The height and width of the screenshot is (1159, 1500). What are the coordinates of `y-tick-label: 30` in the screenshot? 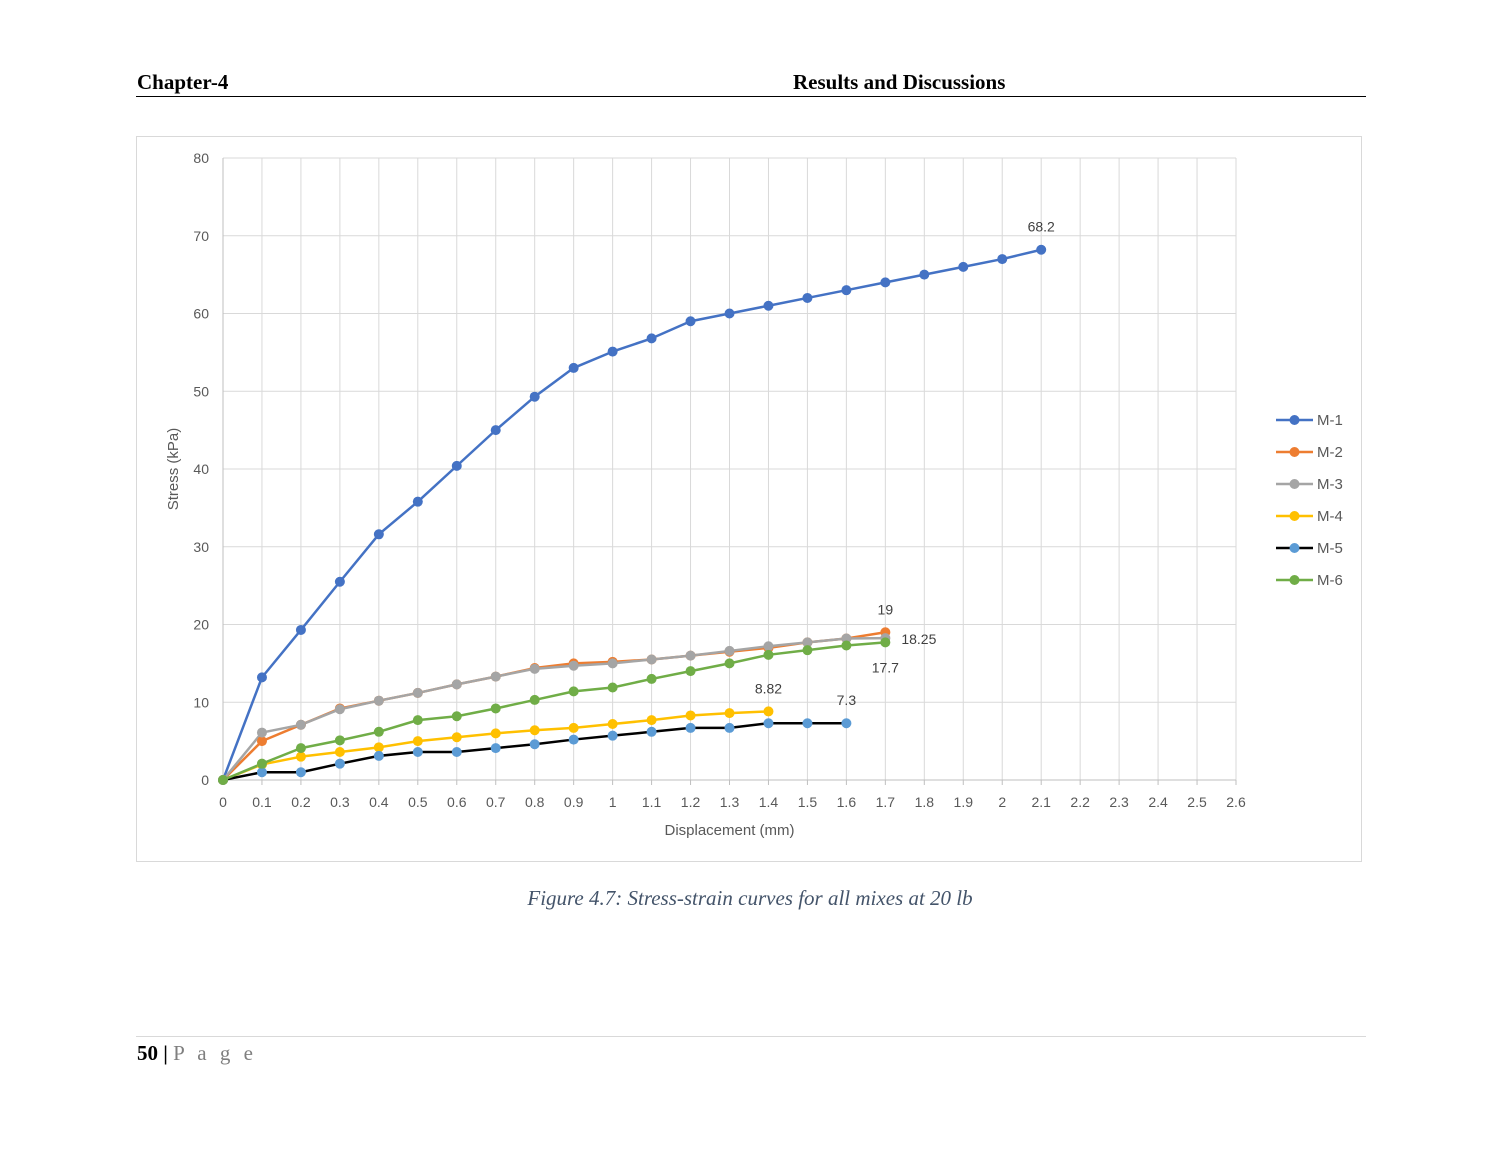 It's located at (201, 547).